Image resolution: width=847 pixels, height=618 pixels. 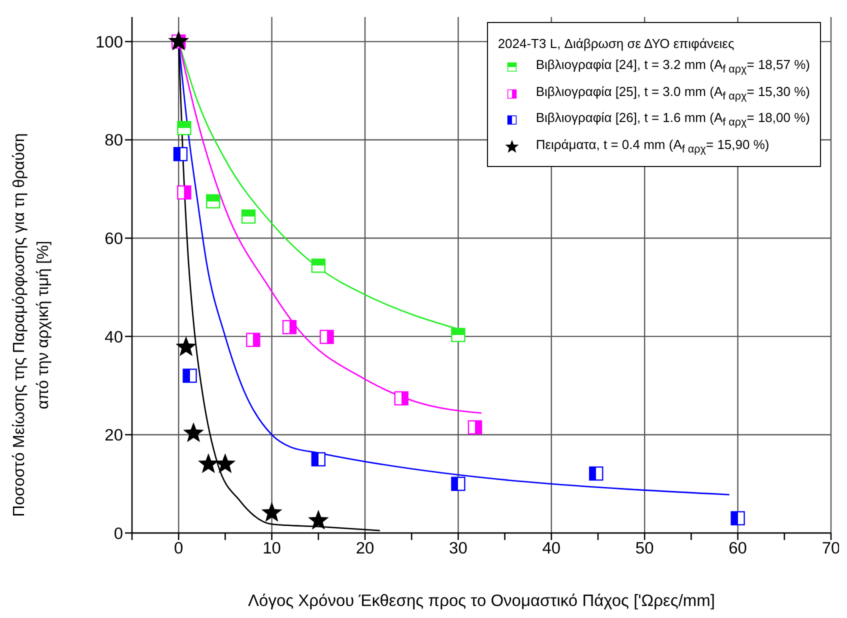 What do you see at coordinates (551, 549) in the screenshot?
I see `x-tick-label: 40` at bounding box center [551, 549].